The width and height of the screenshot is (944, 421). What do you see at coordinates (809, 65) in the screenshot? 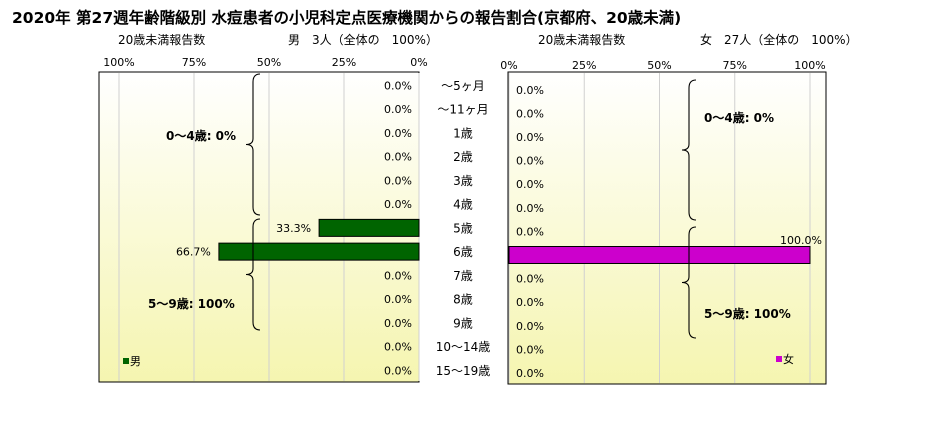
I see `right-tick-label: 100%` at bounding box center [809, 65].